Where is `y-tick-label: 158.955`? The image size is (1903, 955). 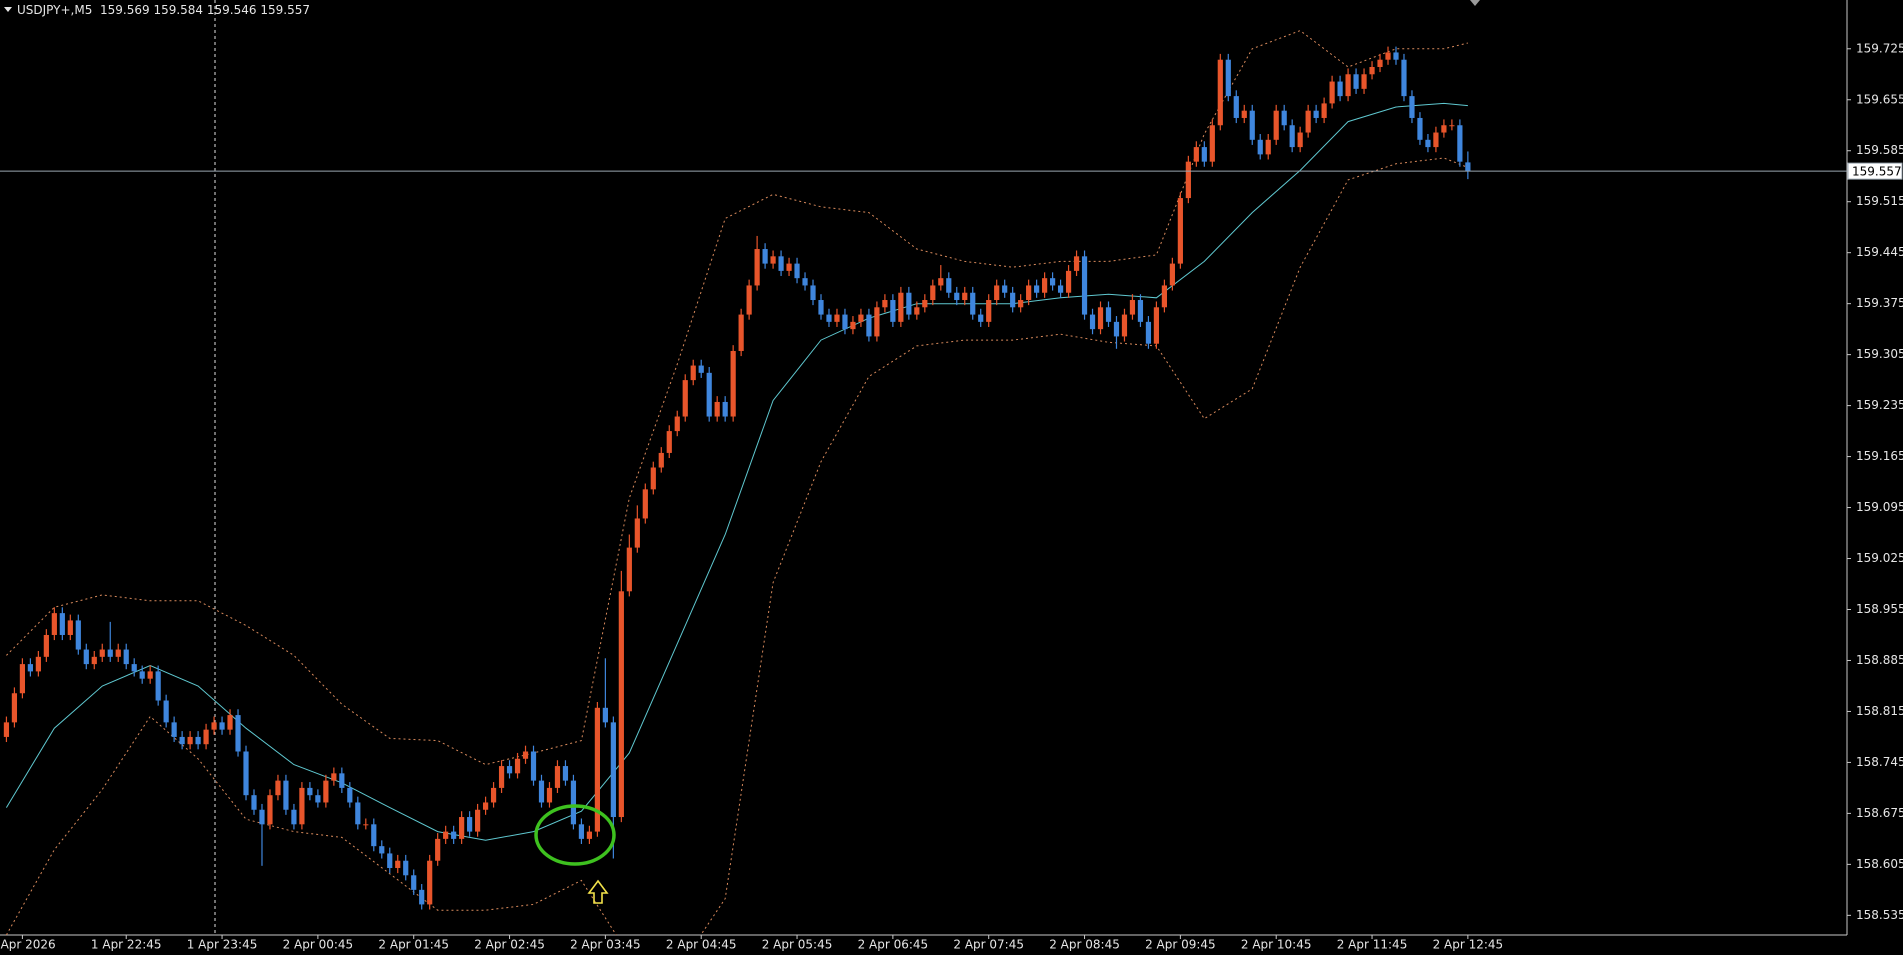 y-tick-label: 158.955 is located at coordinates (1879, 609).